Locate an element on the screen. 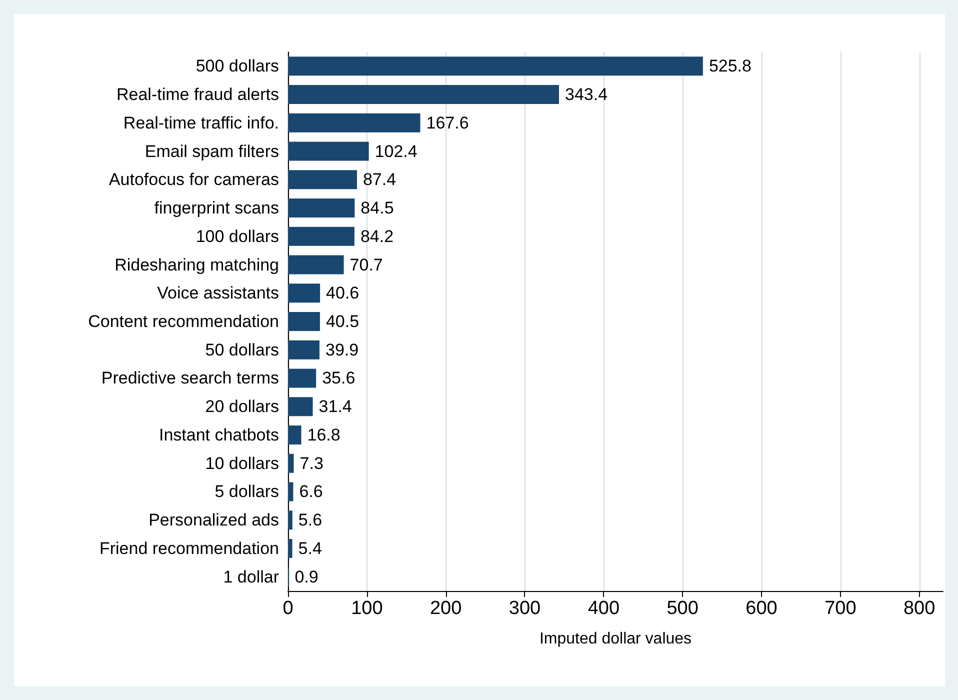  x-tick-label: 800 is located at coordinates (919, 608).